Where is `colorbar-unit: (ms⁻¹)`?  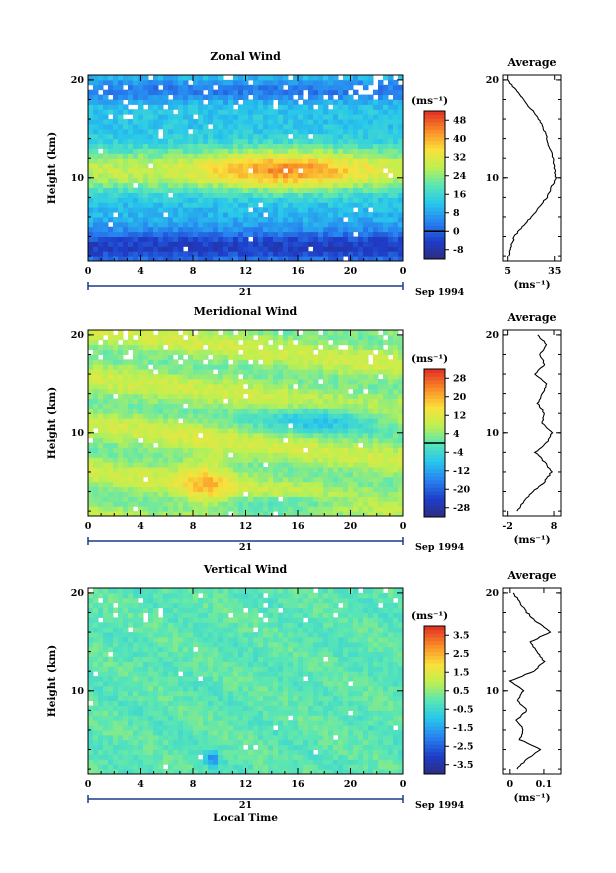
colorbar-unit: (ms⁻¹) is located at coordinates (429, 101).